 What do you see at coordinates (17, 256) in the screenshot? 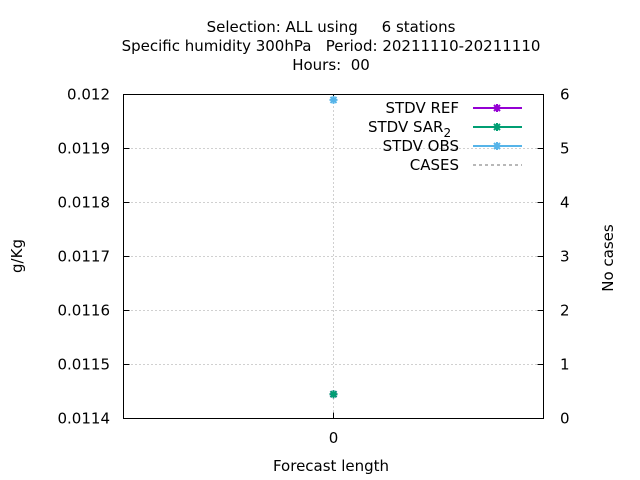
I see `y-axis-label: g/Kg` at bounding box center [17, 256].